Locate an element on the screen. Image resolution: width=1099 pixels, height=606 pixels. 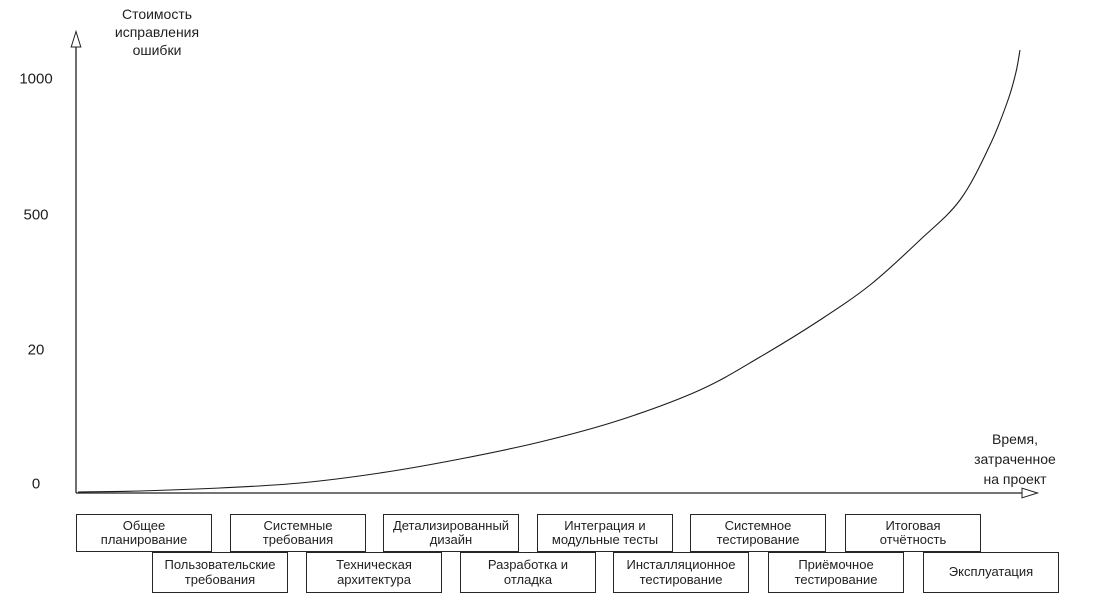
y-tick-label: 500 is located at coordinates (36, 215).